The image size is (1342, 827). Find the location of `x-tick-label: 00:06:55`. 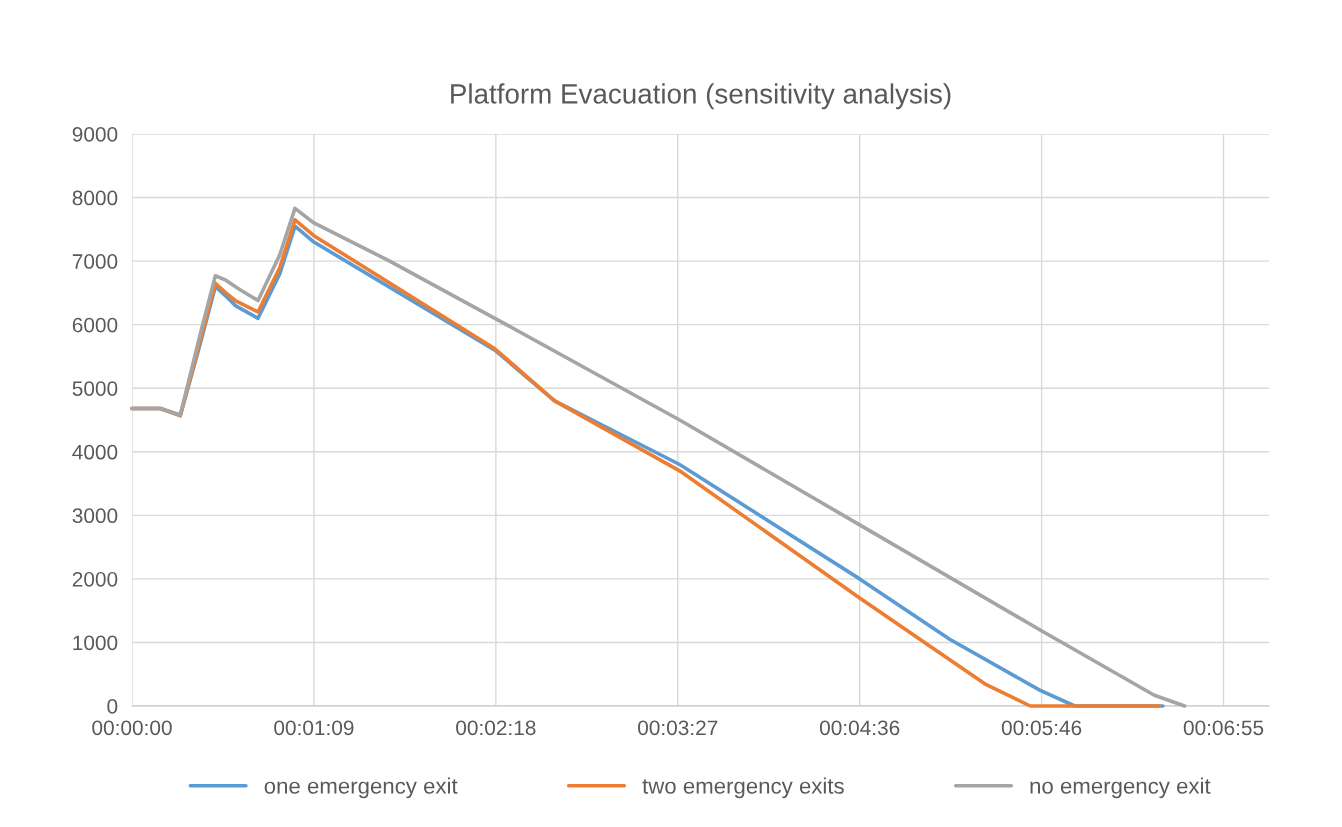

x-tick-label: 00:06:55 is located at coordinates (1223, 728).